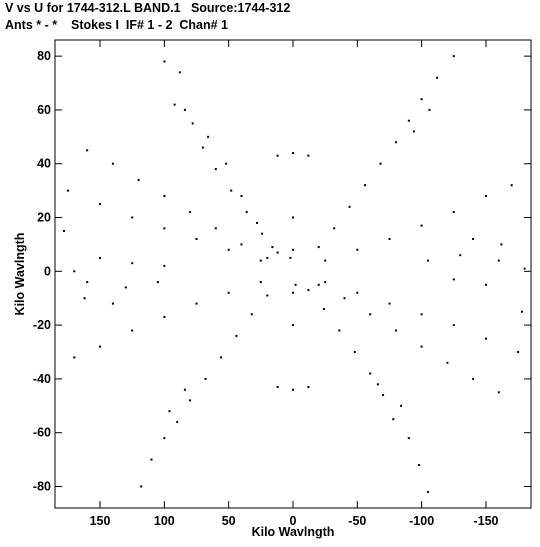 The height and width of the screenshot is (547, 540). What do you see at coordinates (293, 532) in the screenshot?
I see `x-axis-label: Kilo Wavlngth` at bounding box center [293, 532].